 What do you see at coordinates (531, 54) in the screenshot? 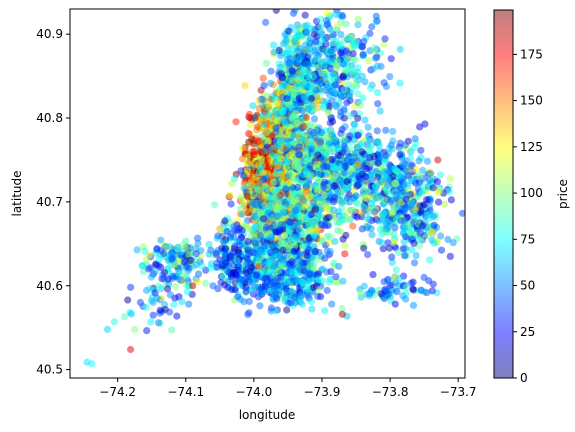
I see `colorbar-tick-label: 175` at bounding box center [531, 54].